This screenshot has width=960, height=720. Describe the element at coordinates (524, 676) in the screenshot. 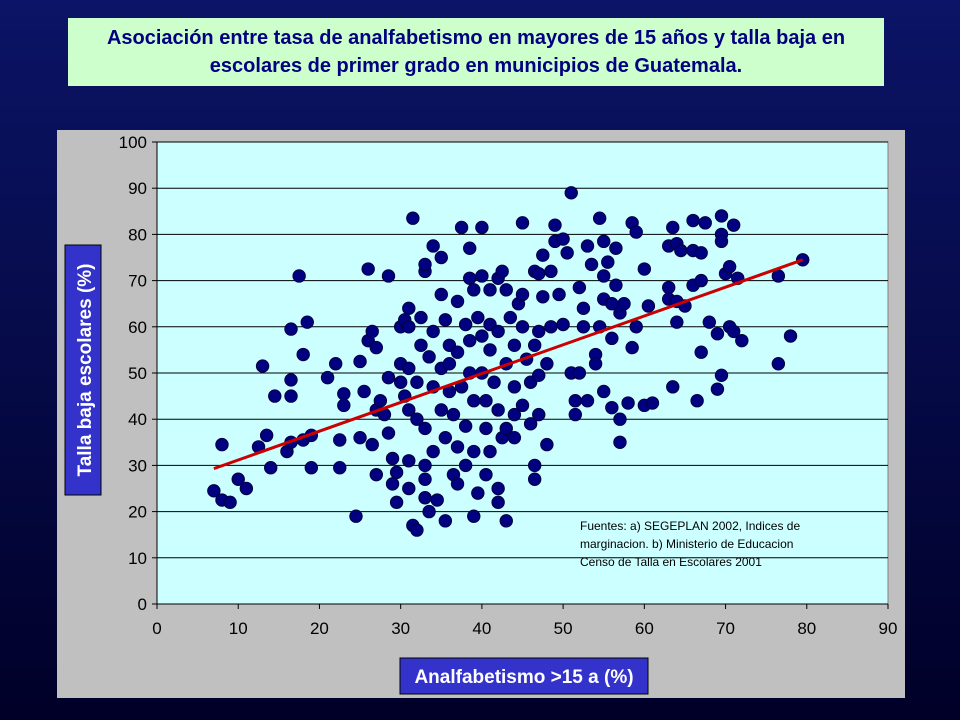

I see `x-label-box` at that location.